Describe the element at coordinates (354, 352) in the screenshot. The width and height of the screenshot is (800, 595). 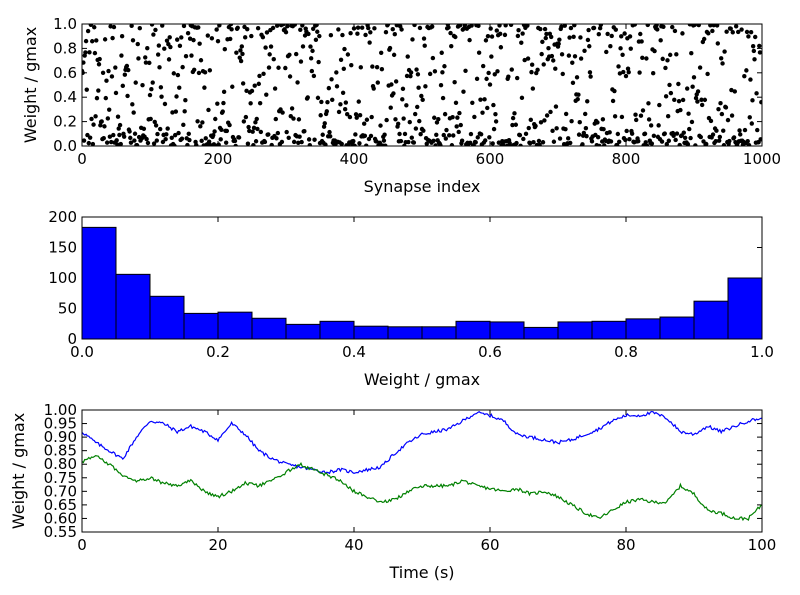
I see `x-tick-label: 0.4` at that location.